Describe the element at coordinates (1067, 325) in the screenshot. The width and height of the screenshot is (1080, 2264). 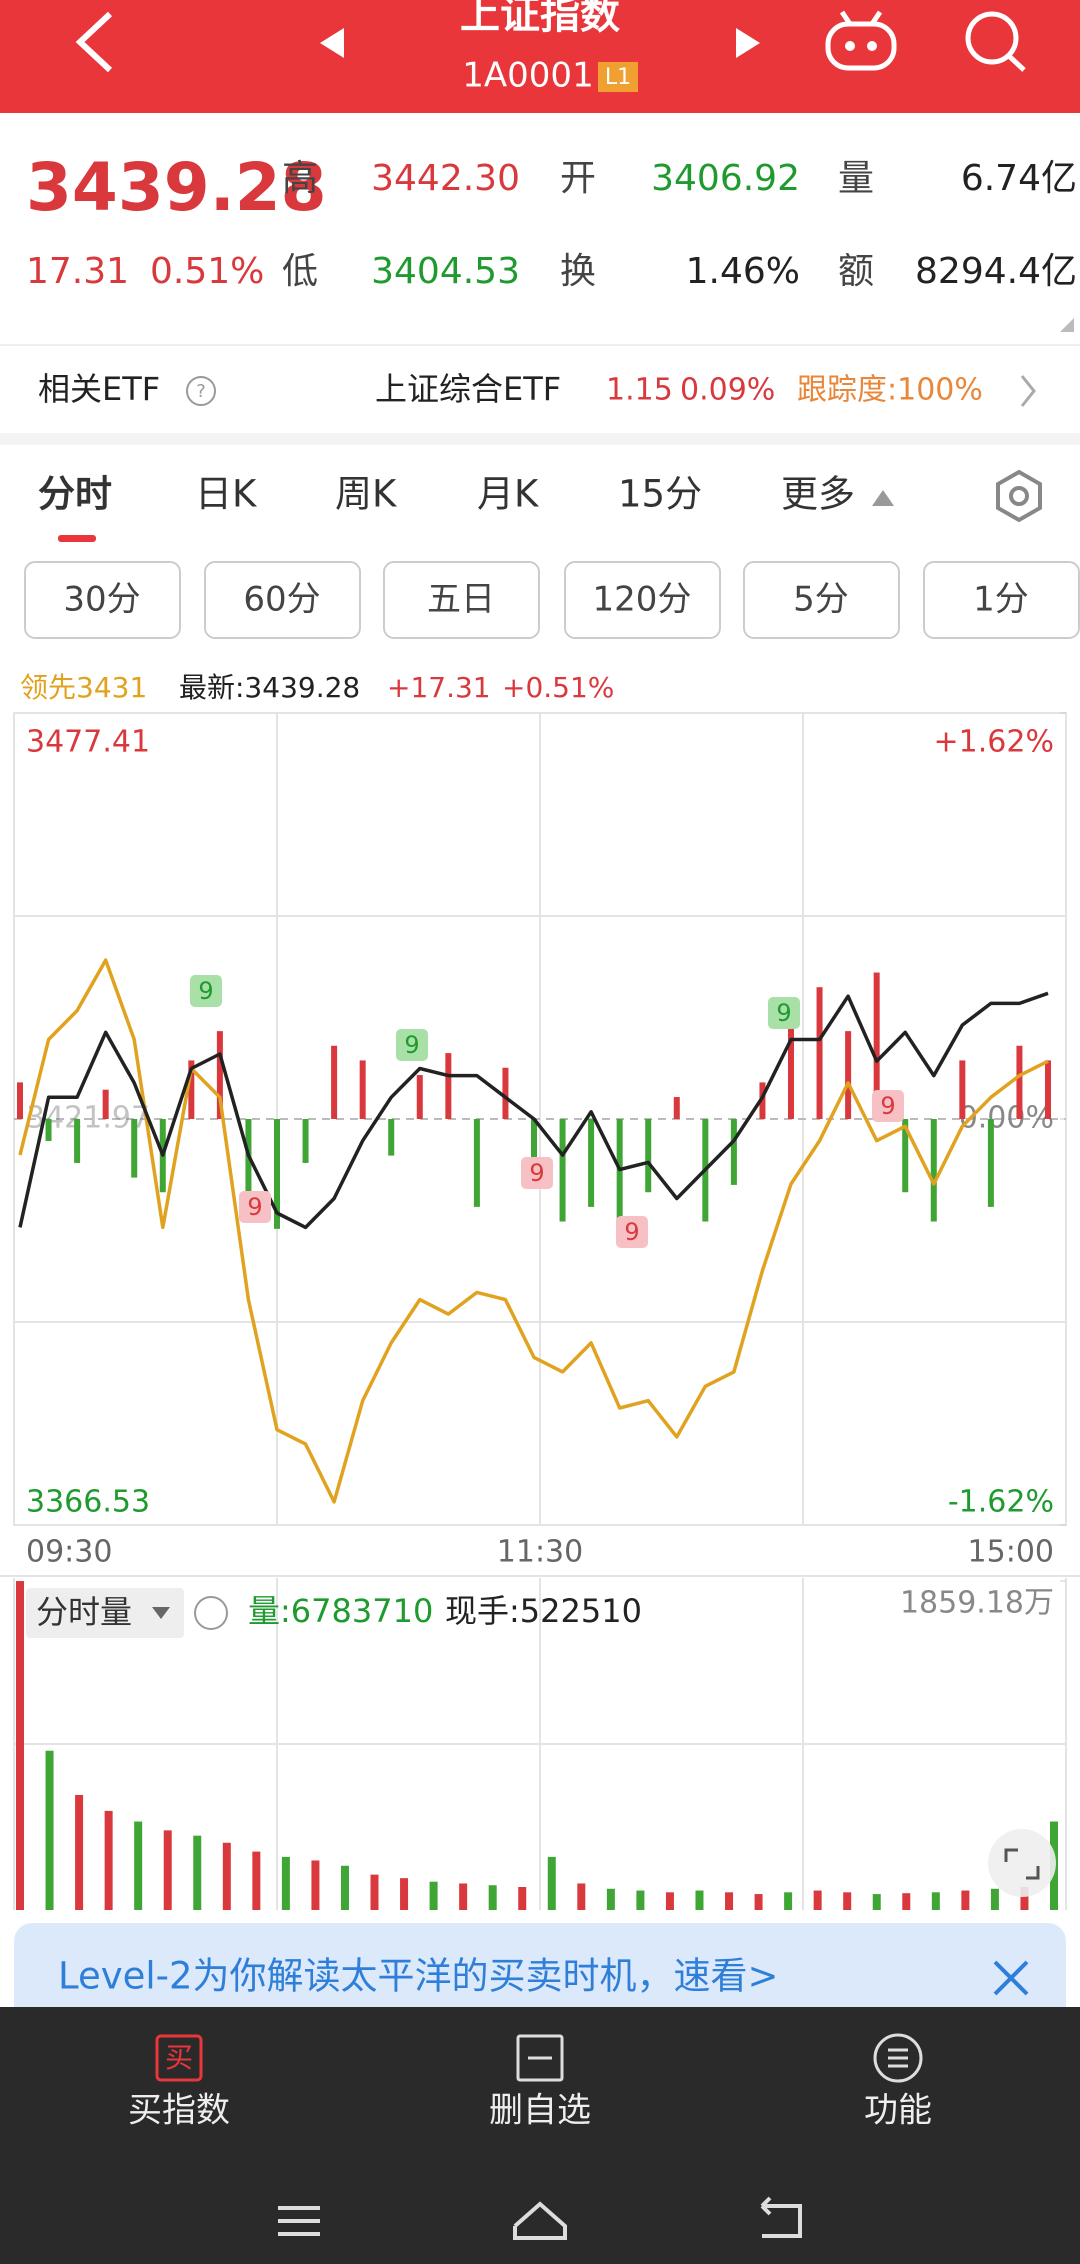
I see `corner-mark` at that location.